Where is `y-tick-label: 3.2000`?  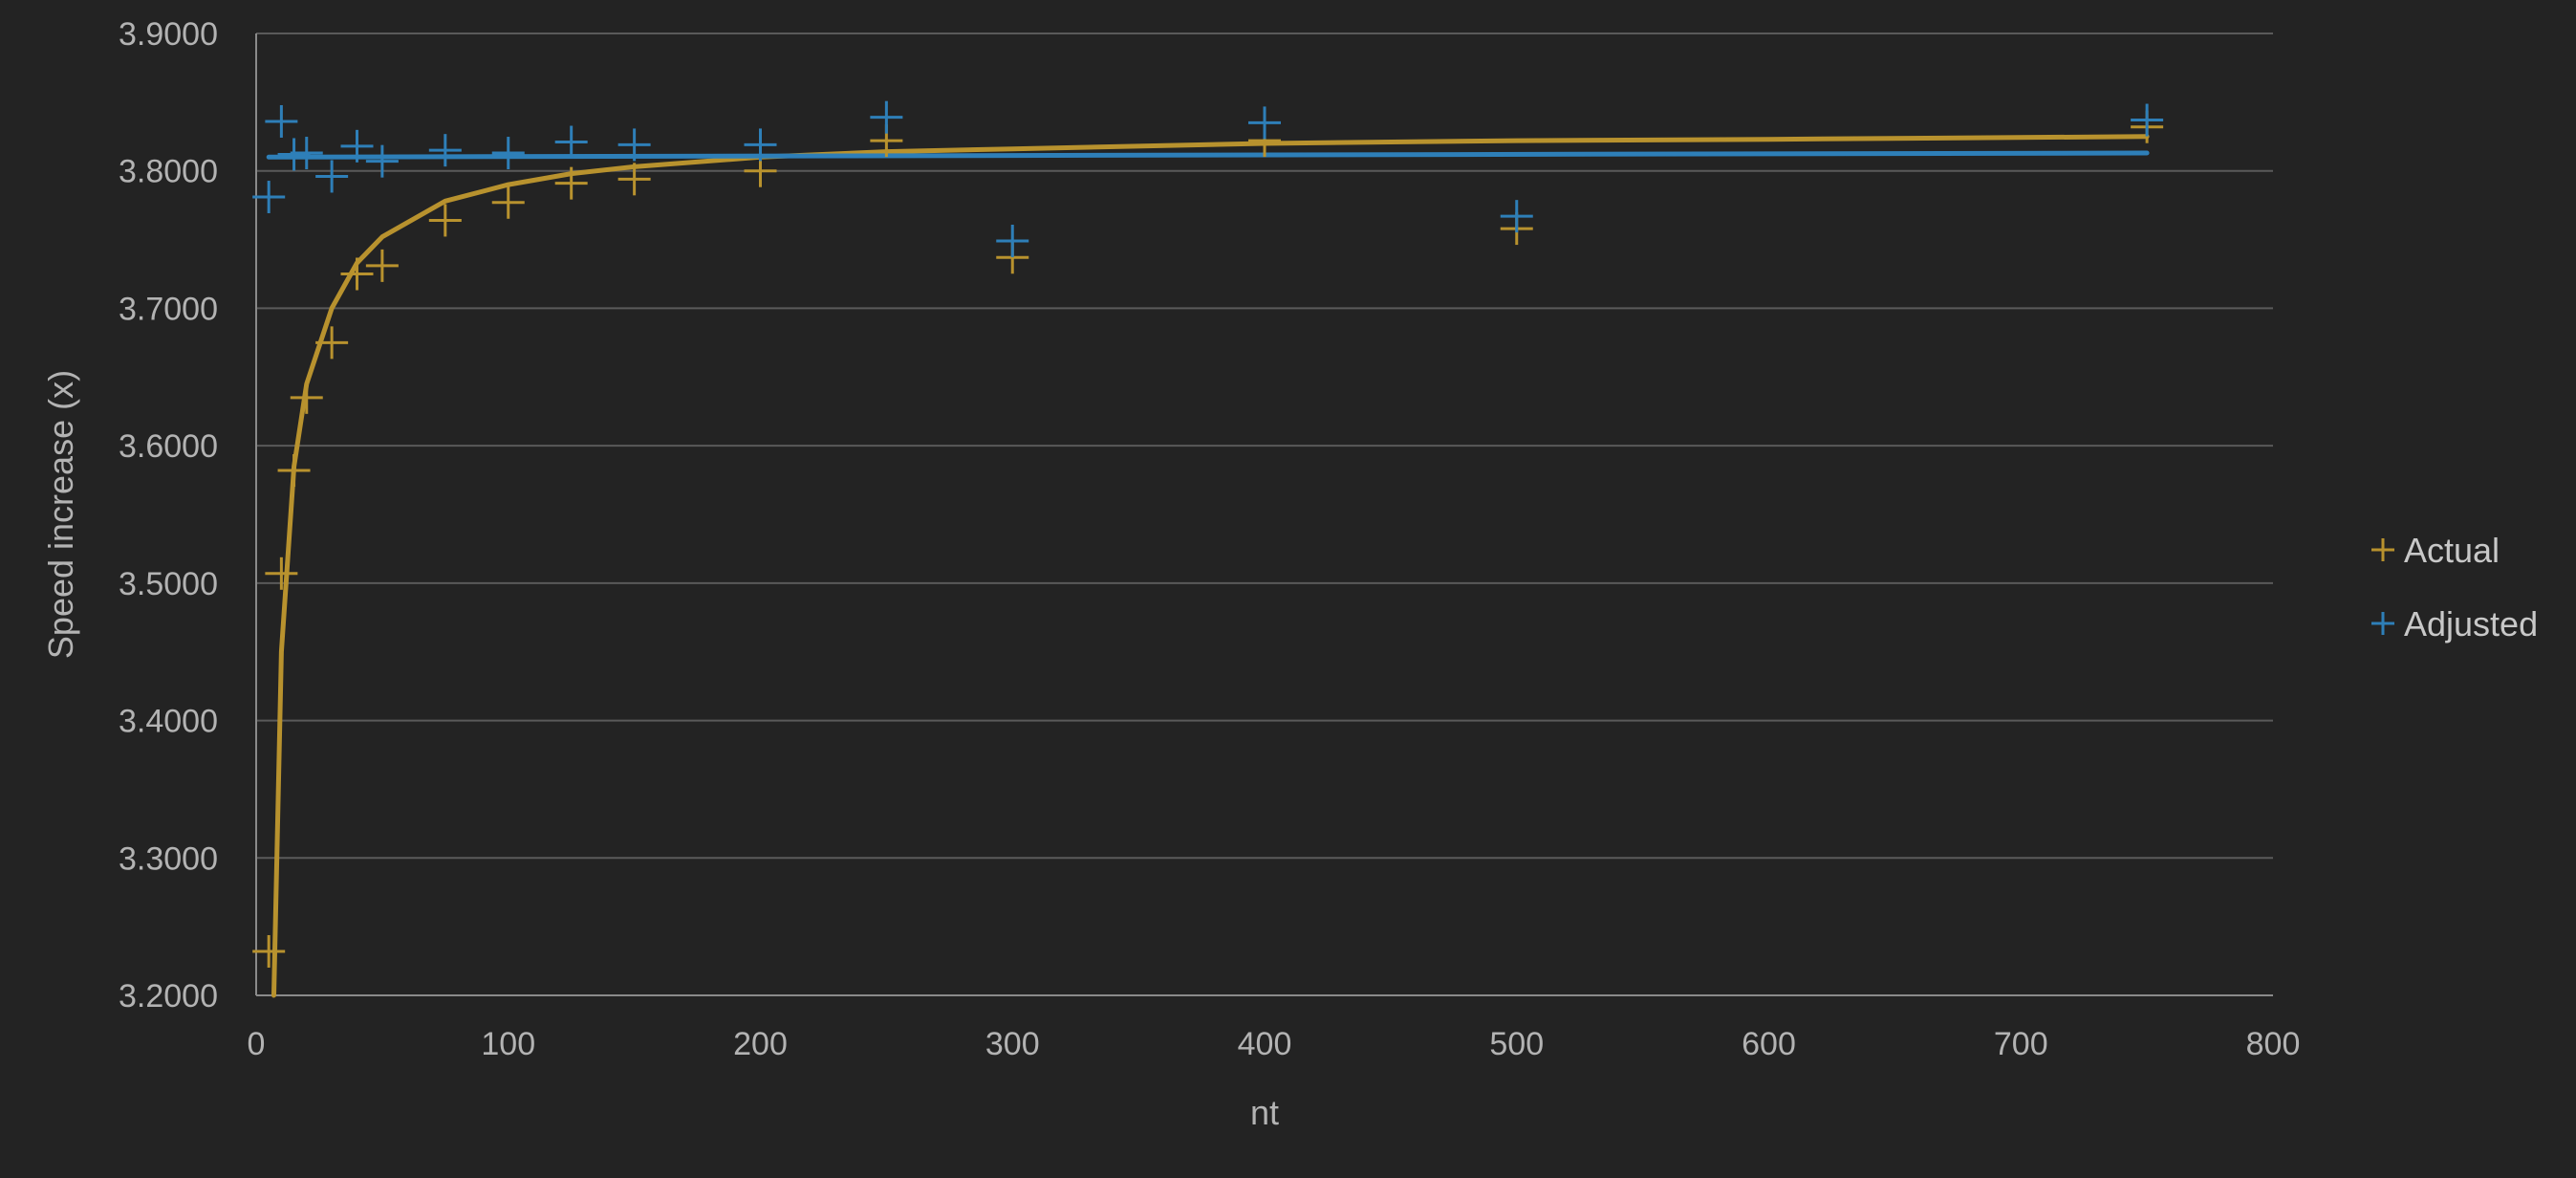 y-tick-label: 3.2000 is located at coordinates (168, 996).